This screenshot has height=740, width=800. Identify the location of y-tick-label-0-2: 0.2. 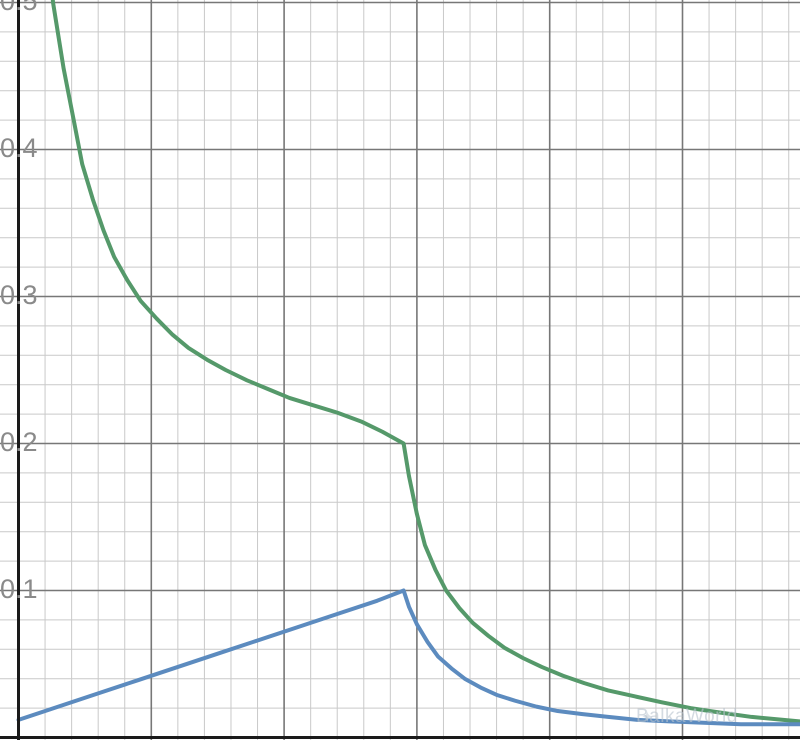
(19, 441).